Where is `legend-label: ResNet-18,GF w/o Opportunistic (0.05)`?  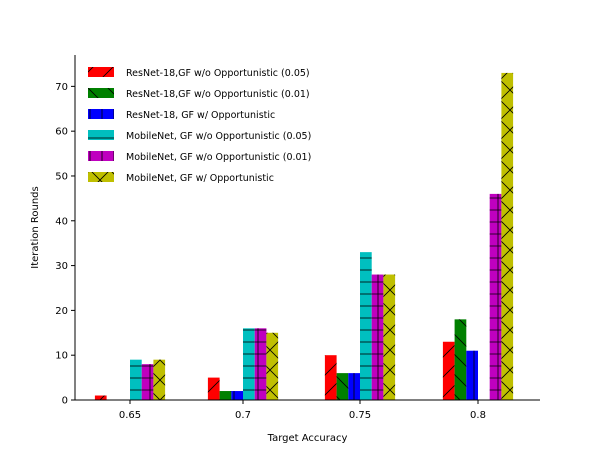
legend-label: ResNet-18,GF w/o Opportunistic (0.05) is located at coordinates (218, 73).